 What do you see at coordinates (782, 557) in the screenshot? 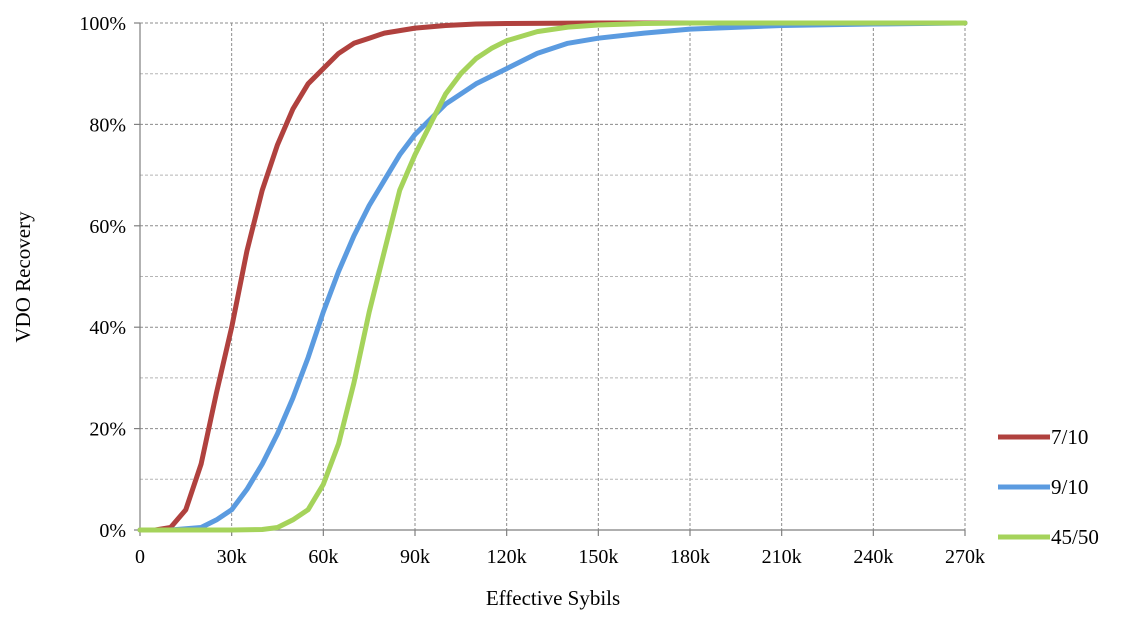
I see `x-tick-label: 210k` at bounding box center [782, 557].